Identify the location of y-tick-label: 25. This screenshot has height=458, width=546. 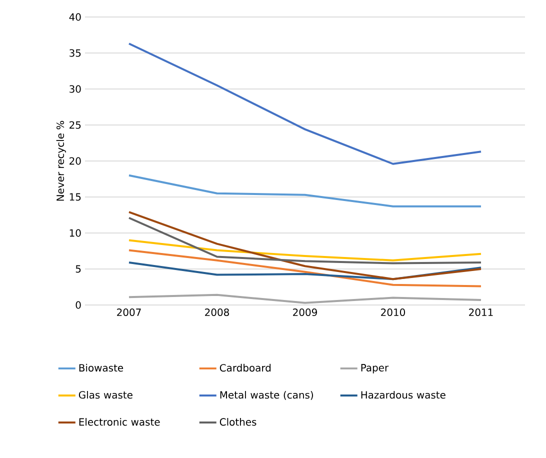
(75, 125).